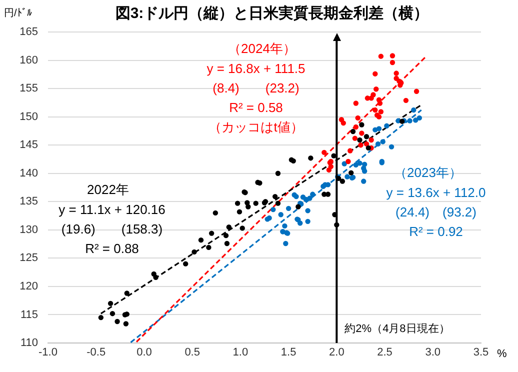  Describe the element at coordinates (336, 352) in the screenshot. I see `x-tick-label: 2.0` at that location.